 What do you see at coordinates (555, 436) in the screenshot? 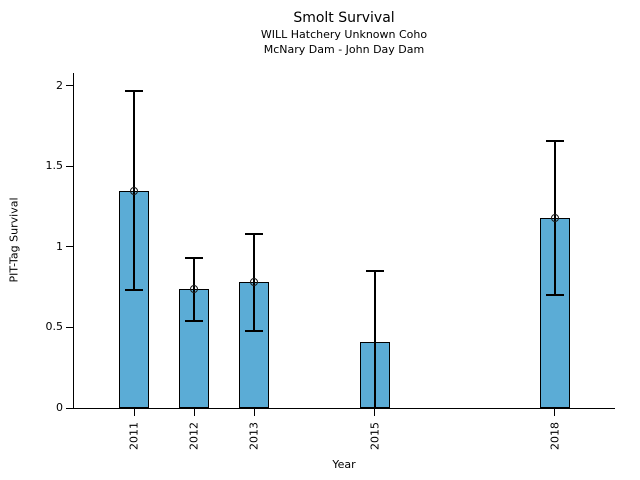
I see `x-tick-label: 2018` at bounding box center [555, 436].